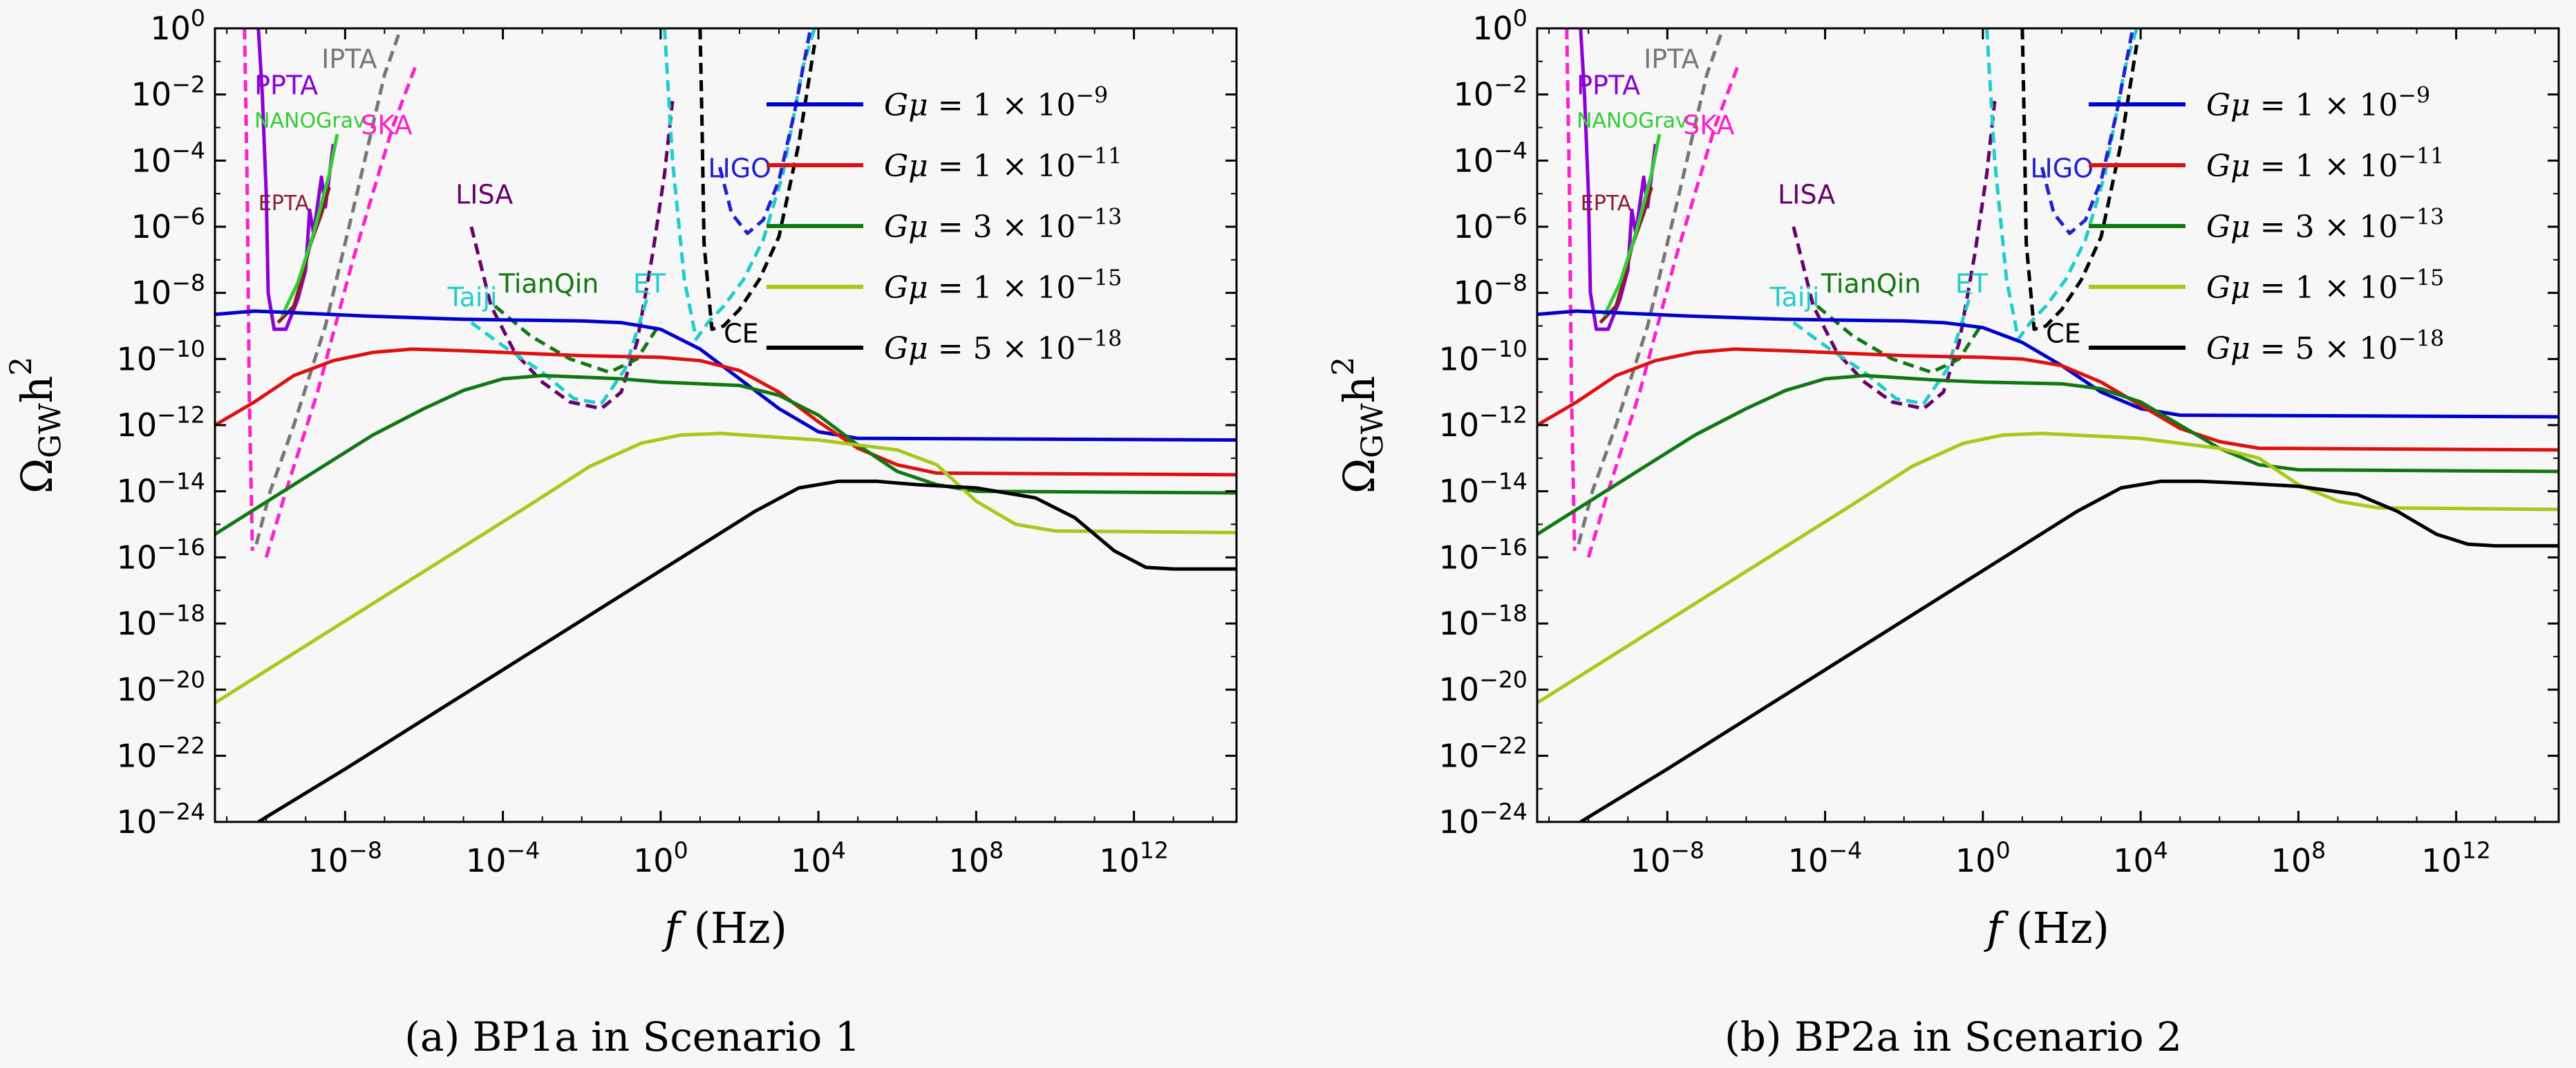 The height and width of the screenshot is (1068, 2576). I want to click on sensitivity-curve-ce, so click(2079, 179).